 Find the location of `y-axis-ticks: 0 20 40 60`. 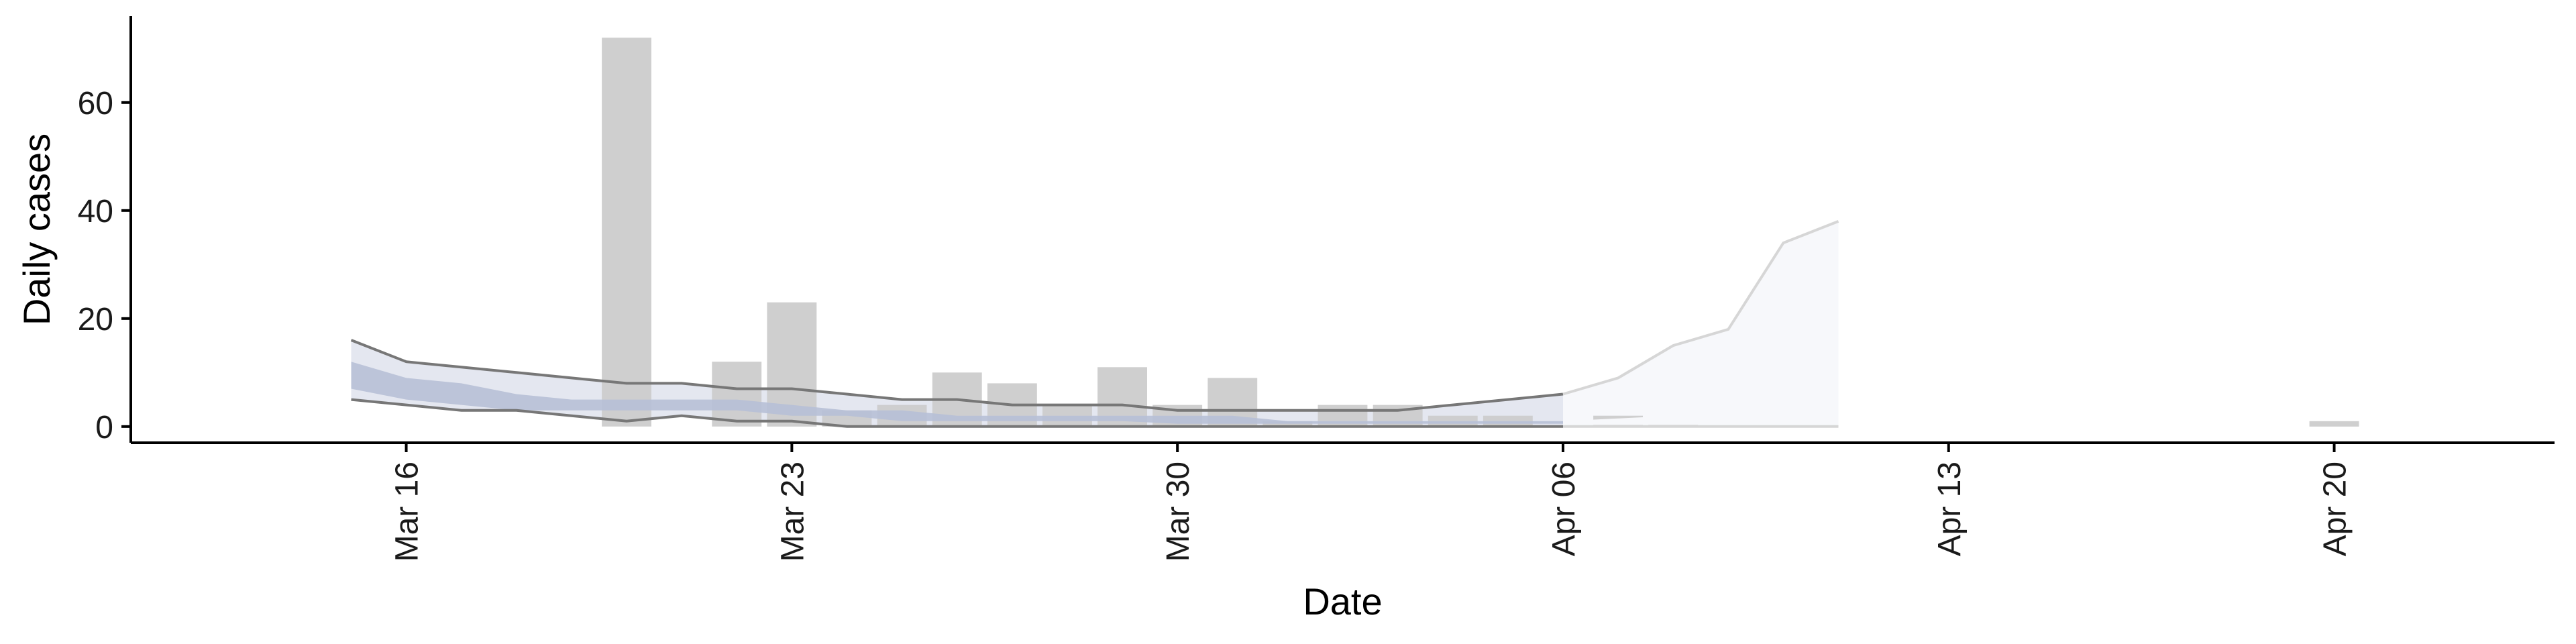

y-axis-ticks: 0 20 40 60 is located at coordinates (104, 265).